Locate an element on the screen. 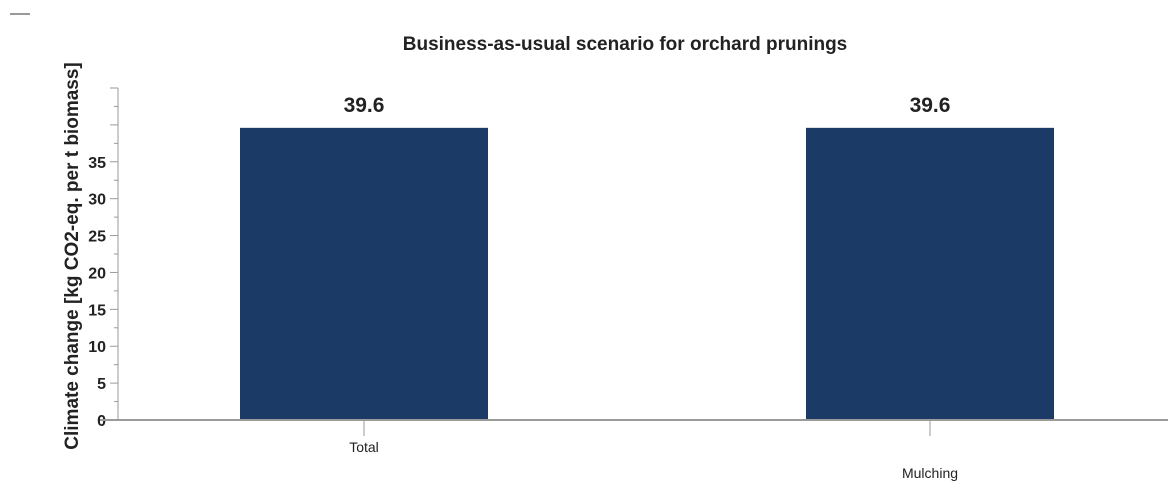  y-tick-label: 5 is located at coordinates (101, 384).